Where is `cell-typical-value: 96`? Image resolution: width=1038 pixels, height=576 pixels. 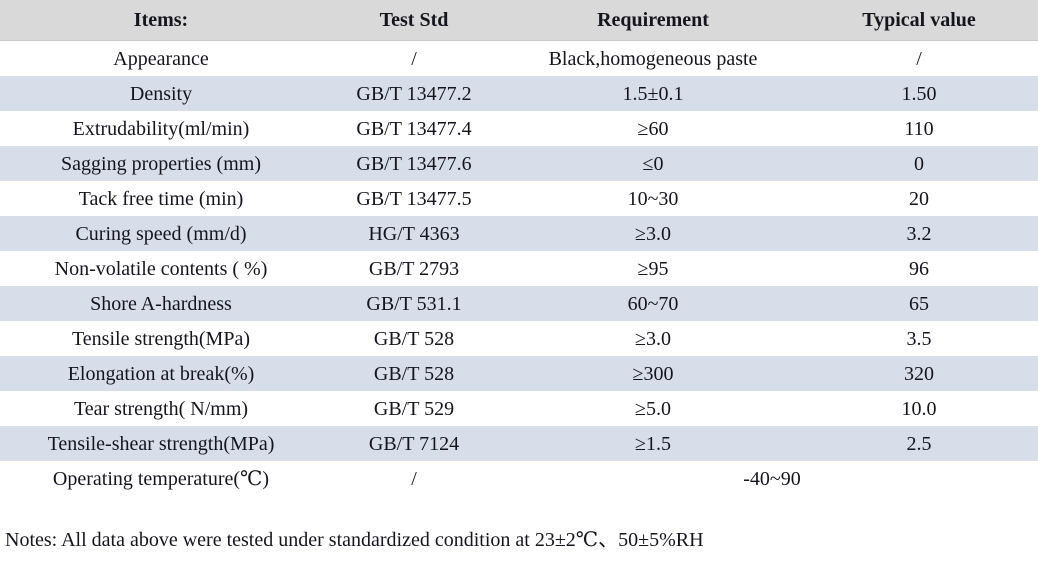 cell-typical-value: 96 is located at coordinates (919, 268).